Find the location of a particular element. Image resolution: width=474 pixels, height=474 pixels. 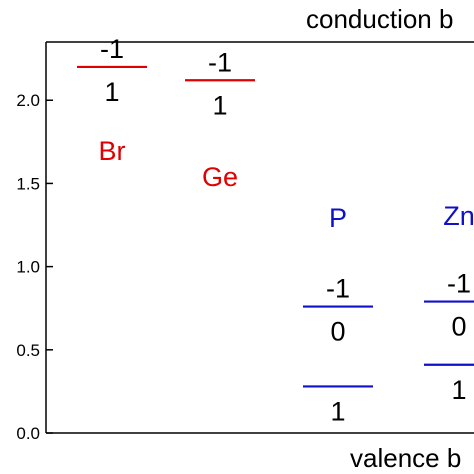

y-tick-label: 1.0 is located at coordinates (28, 267).